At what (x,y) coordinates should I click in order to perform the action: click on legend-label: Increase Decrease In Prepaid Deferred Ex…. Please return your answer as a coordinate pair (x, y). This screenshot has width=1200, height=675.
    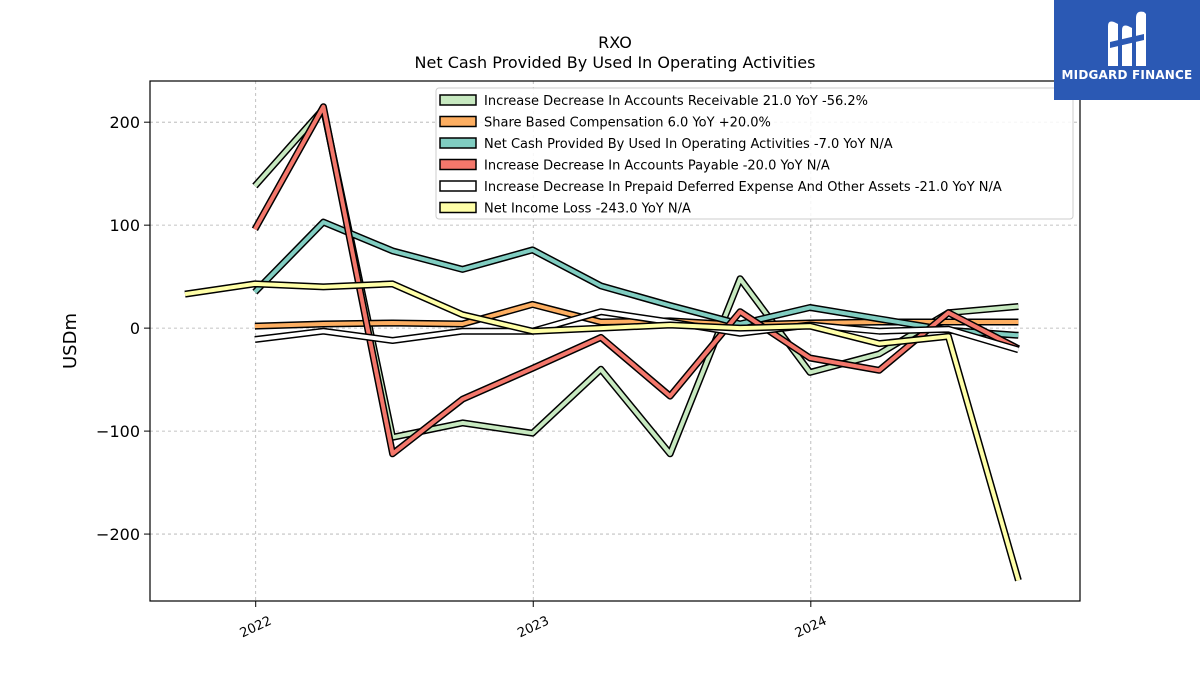
    Looking at the image, I should click on (743, 187).